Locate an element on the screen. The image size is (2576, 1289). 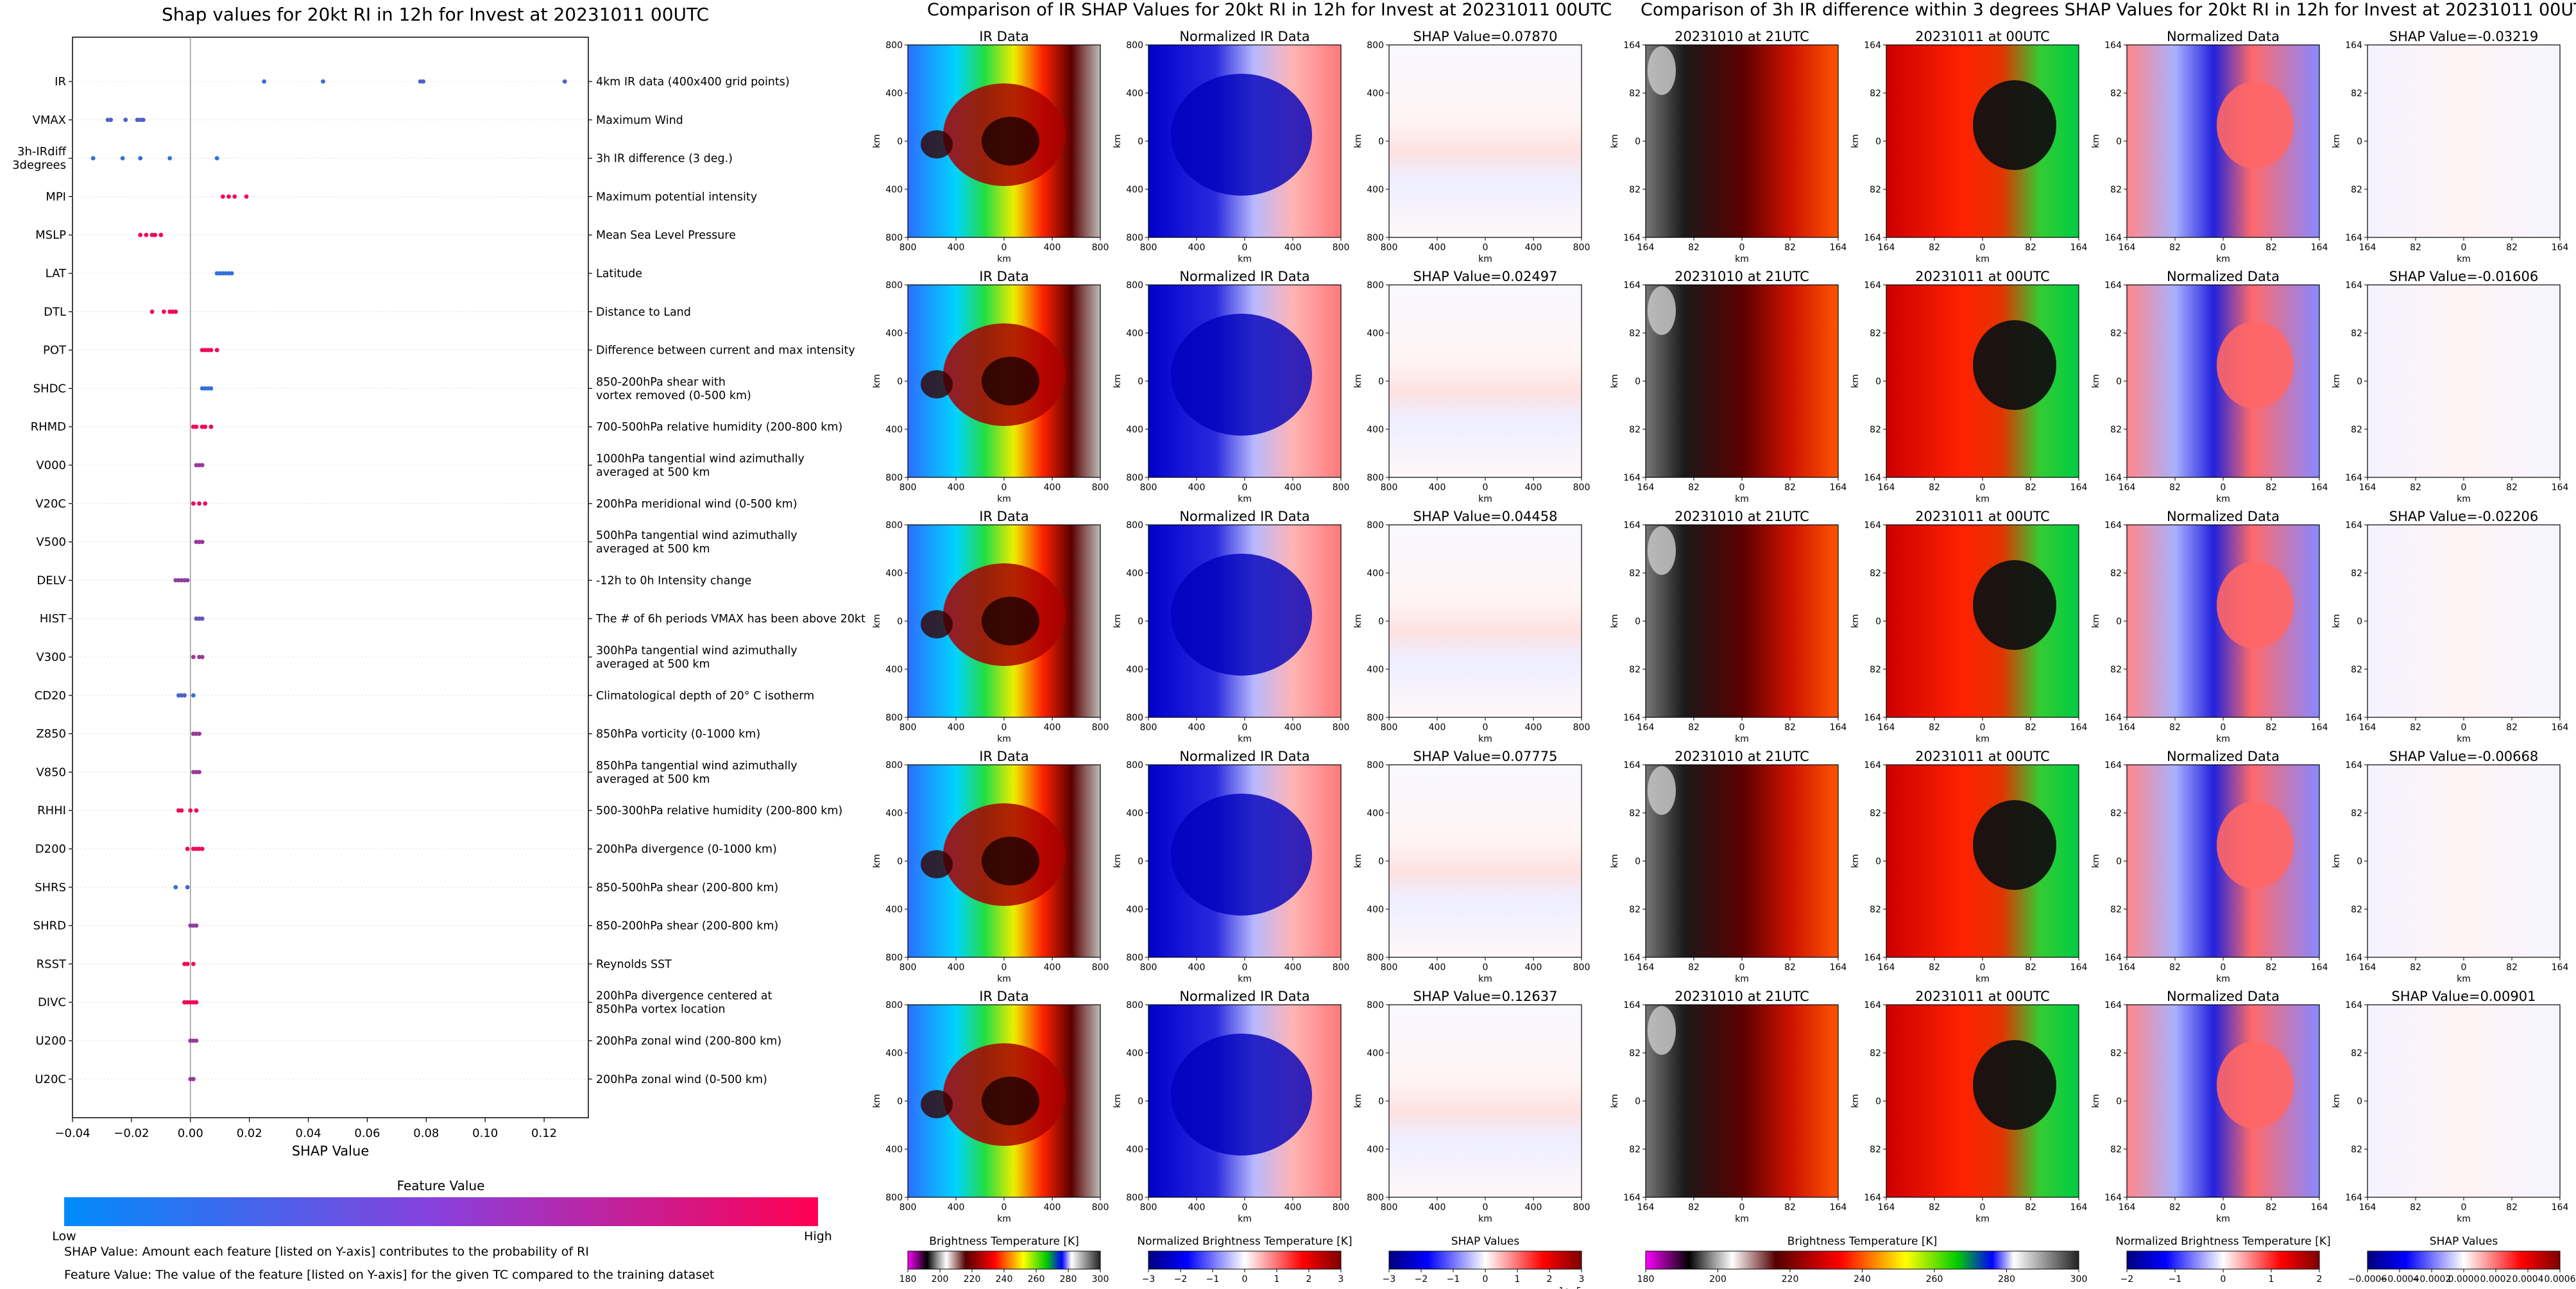
colorbar-tick-label: 200 is located at coordinates (1718, 1279).